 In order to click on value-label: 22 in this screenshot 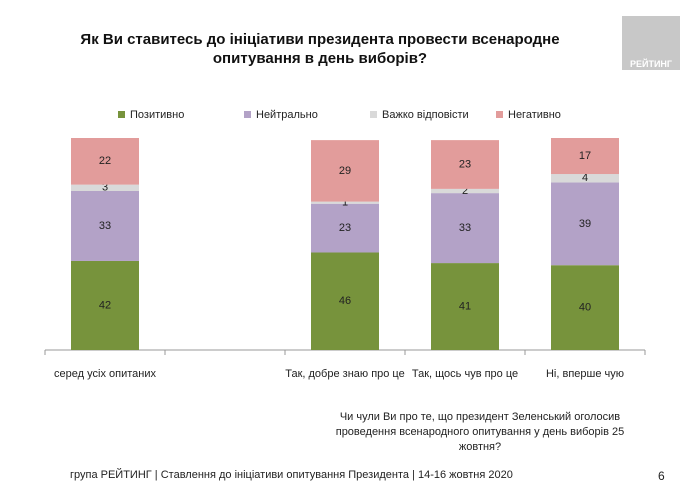, I will do `click(105, 161)`.